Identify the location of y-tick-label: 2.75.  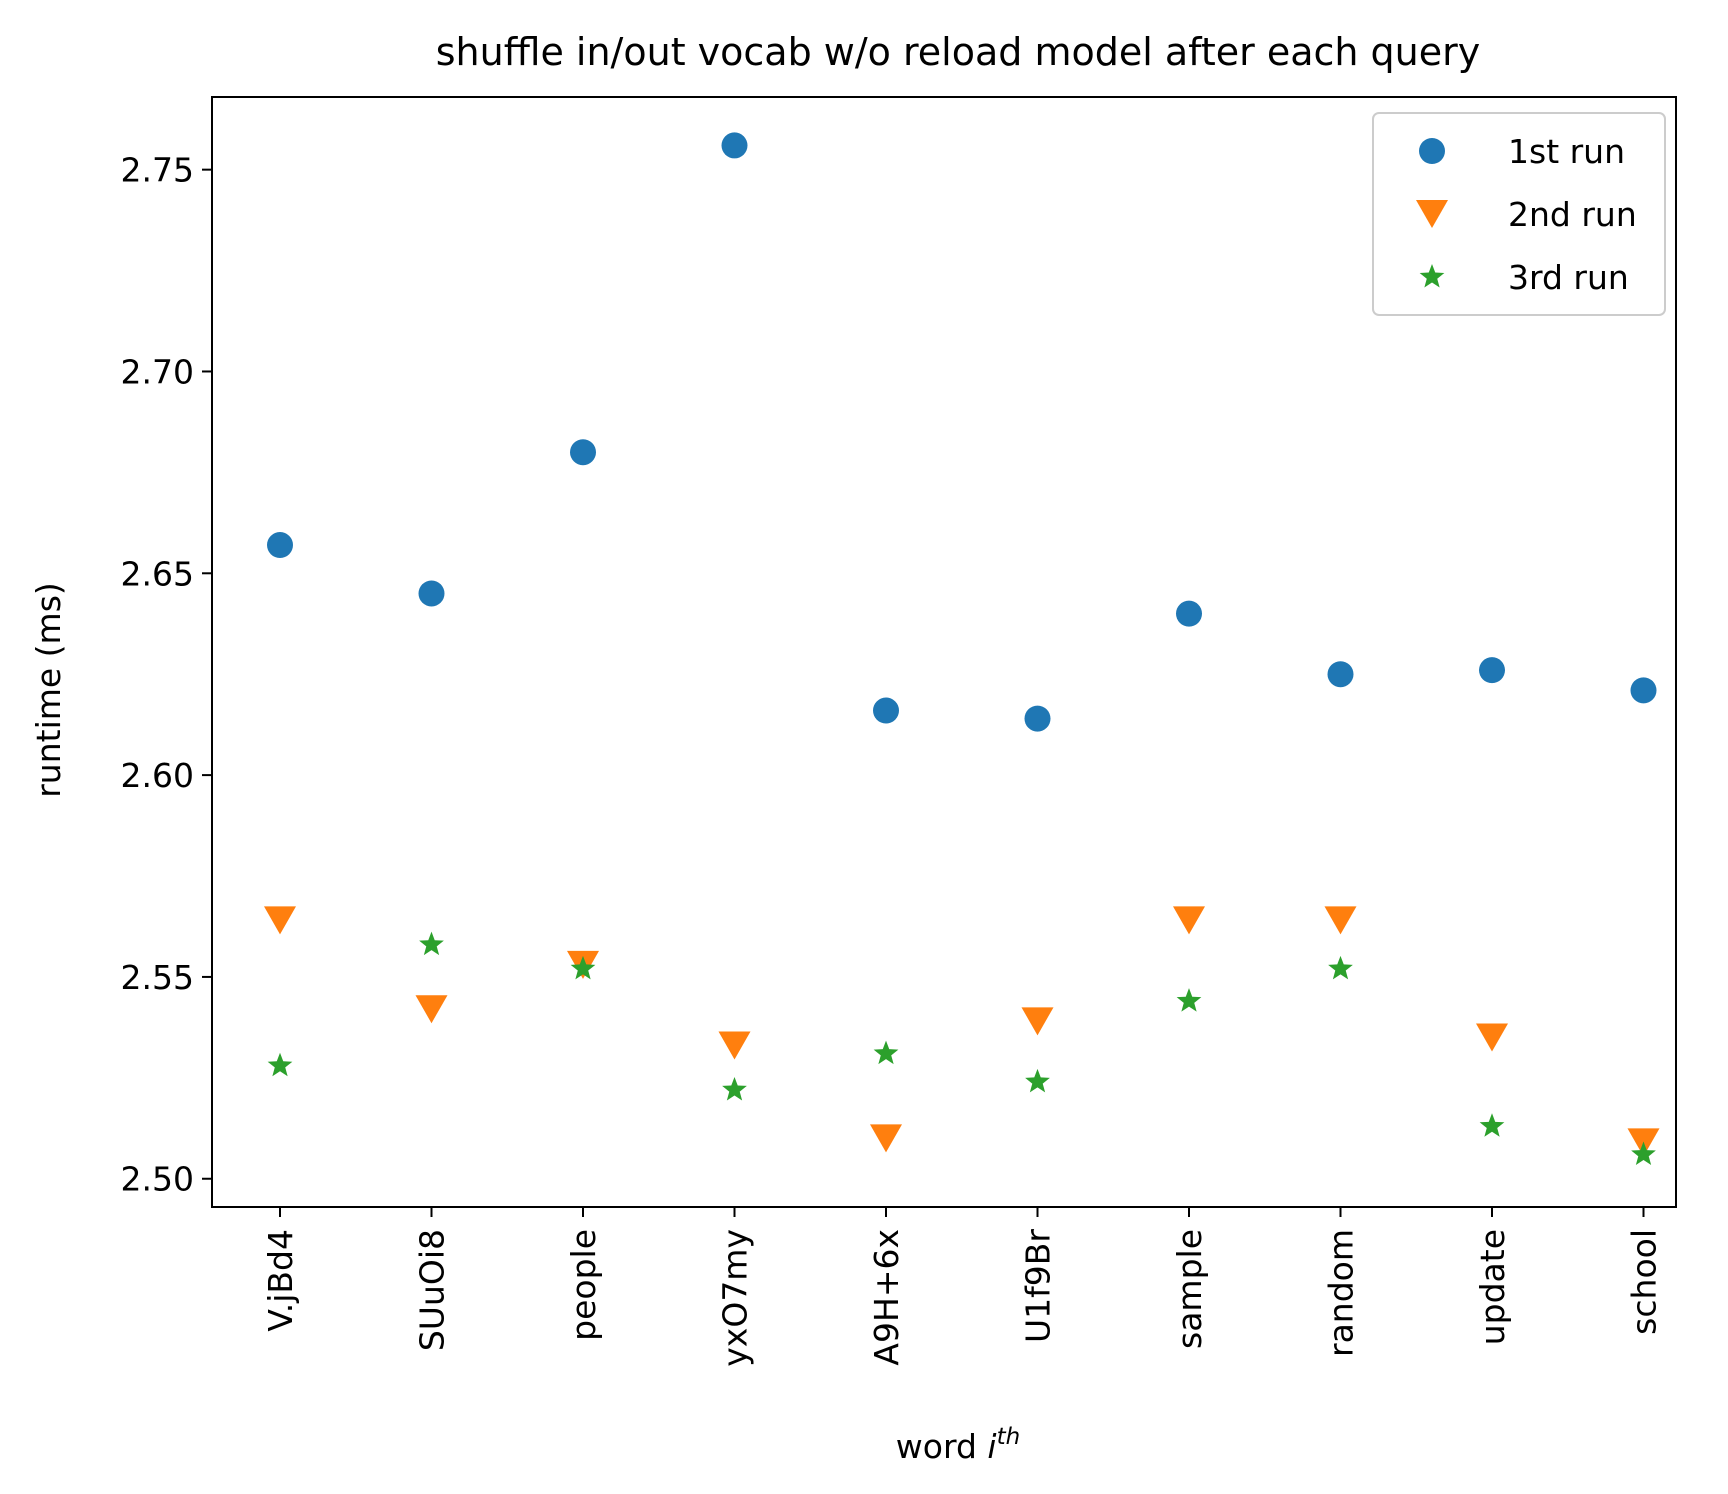
(157, 170).